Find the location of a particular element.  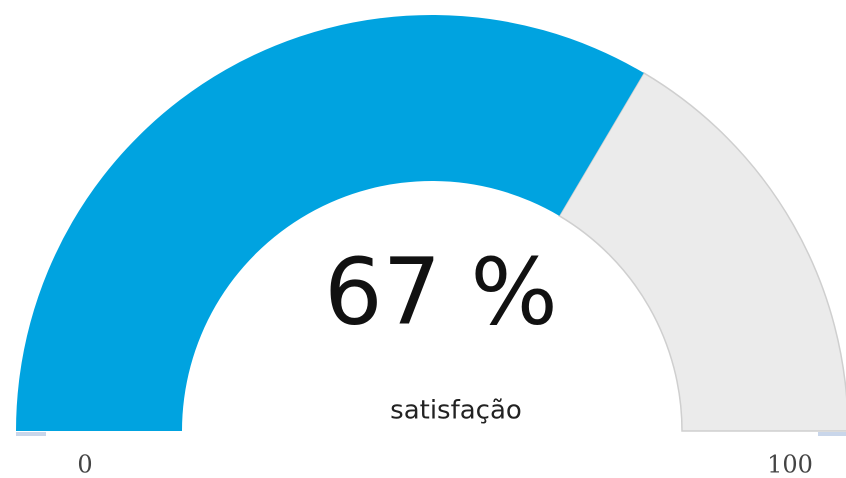

tick-label: 100 is located at coordinates (790, 464).